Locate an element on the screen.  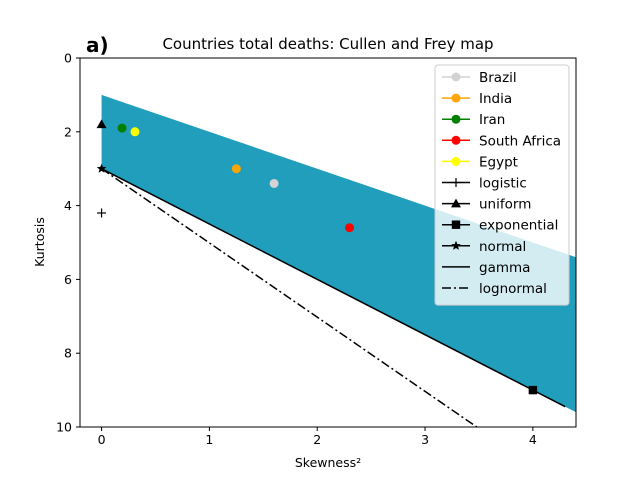
legend-label-uniform: uniform is located at coordinates (505, 205).